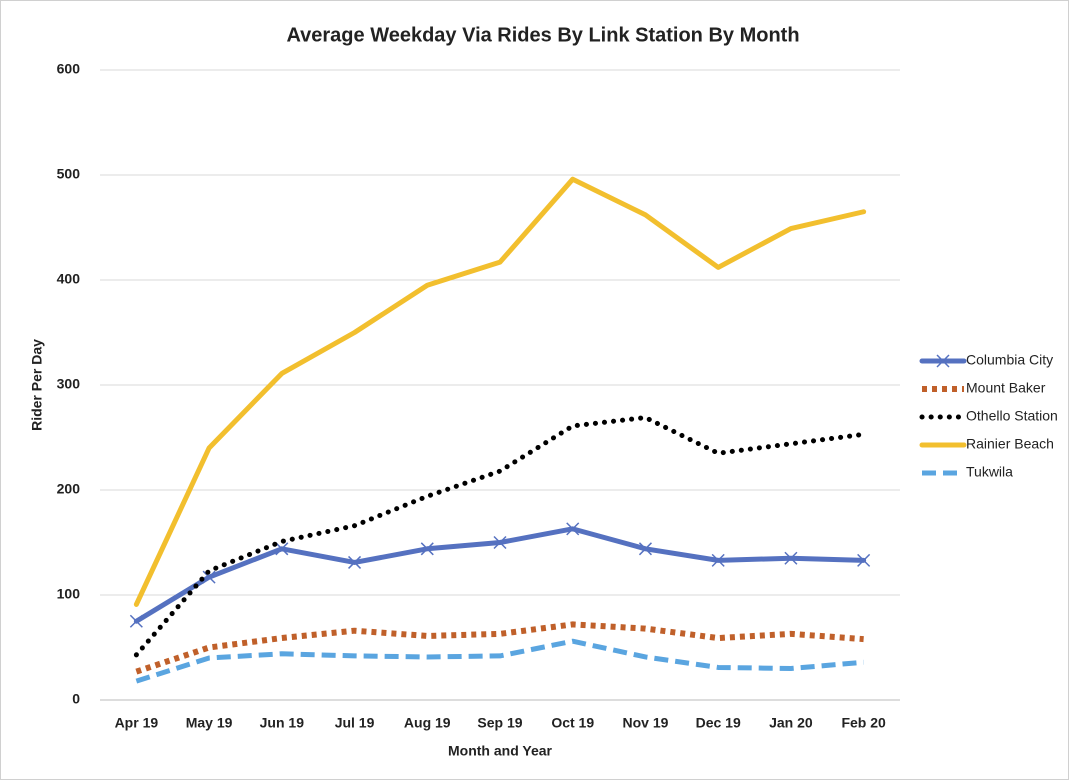  What do you see at coordinates (69, 594) in the screenshot?
I see `y-tick-label: 100` at bounding box center [69, 594].